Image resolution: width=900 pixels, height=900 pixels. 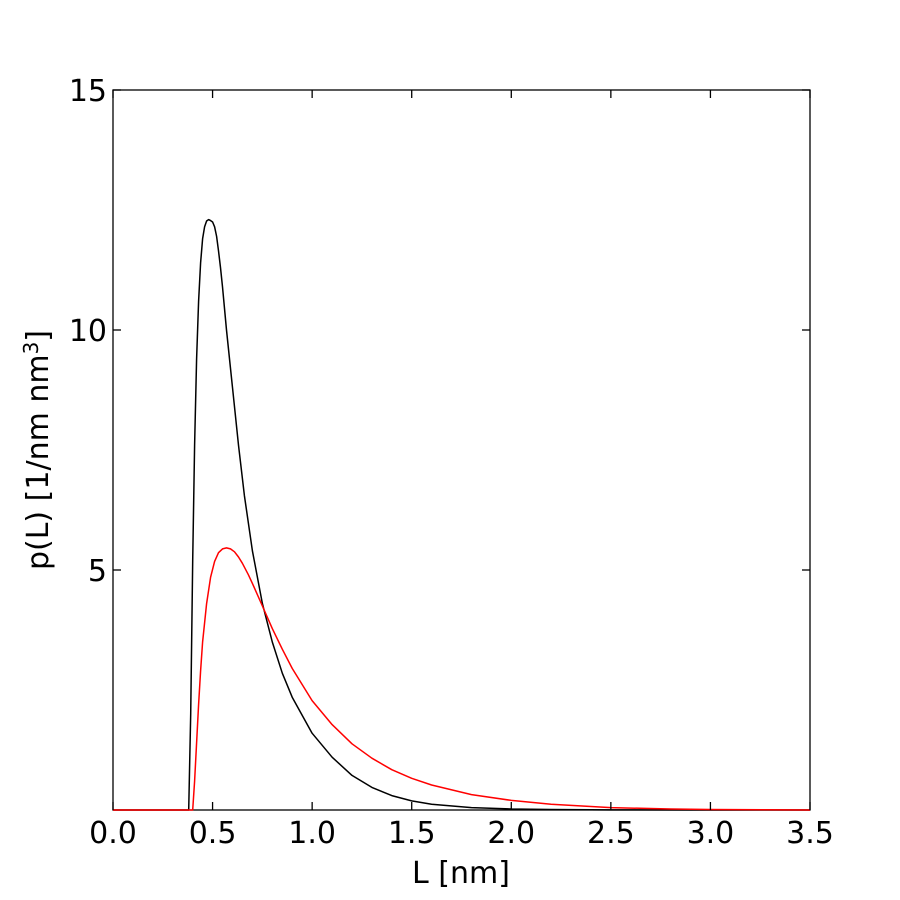 What do you see at coordinates (312, 833) in the screenshot?
I see `x-tick-label: 1.0` at bounding box center [312, 833].